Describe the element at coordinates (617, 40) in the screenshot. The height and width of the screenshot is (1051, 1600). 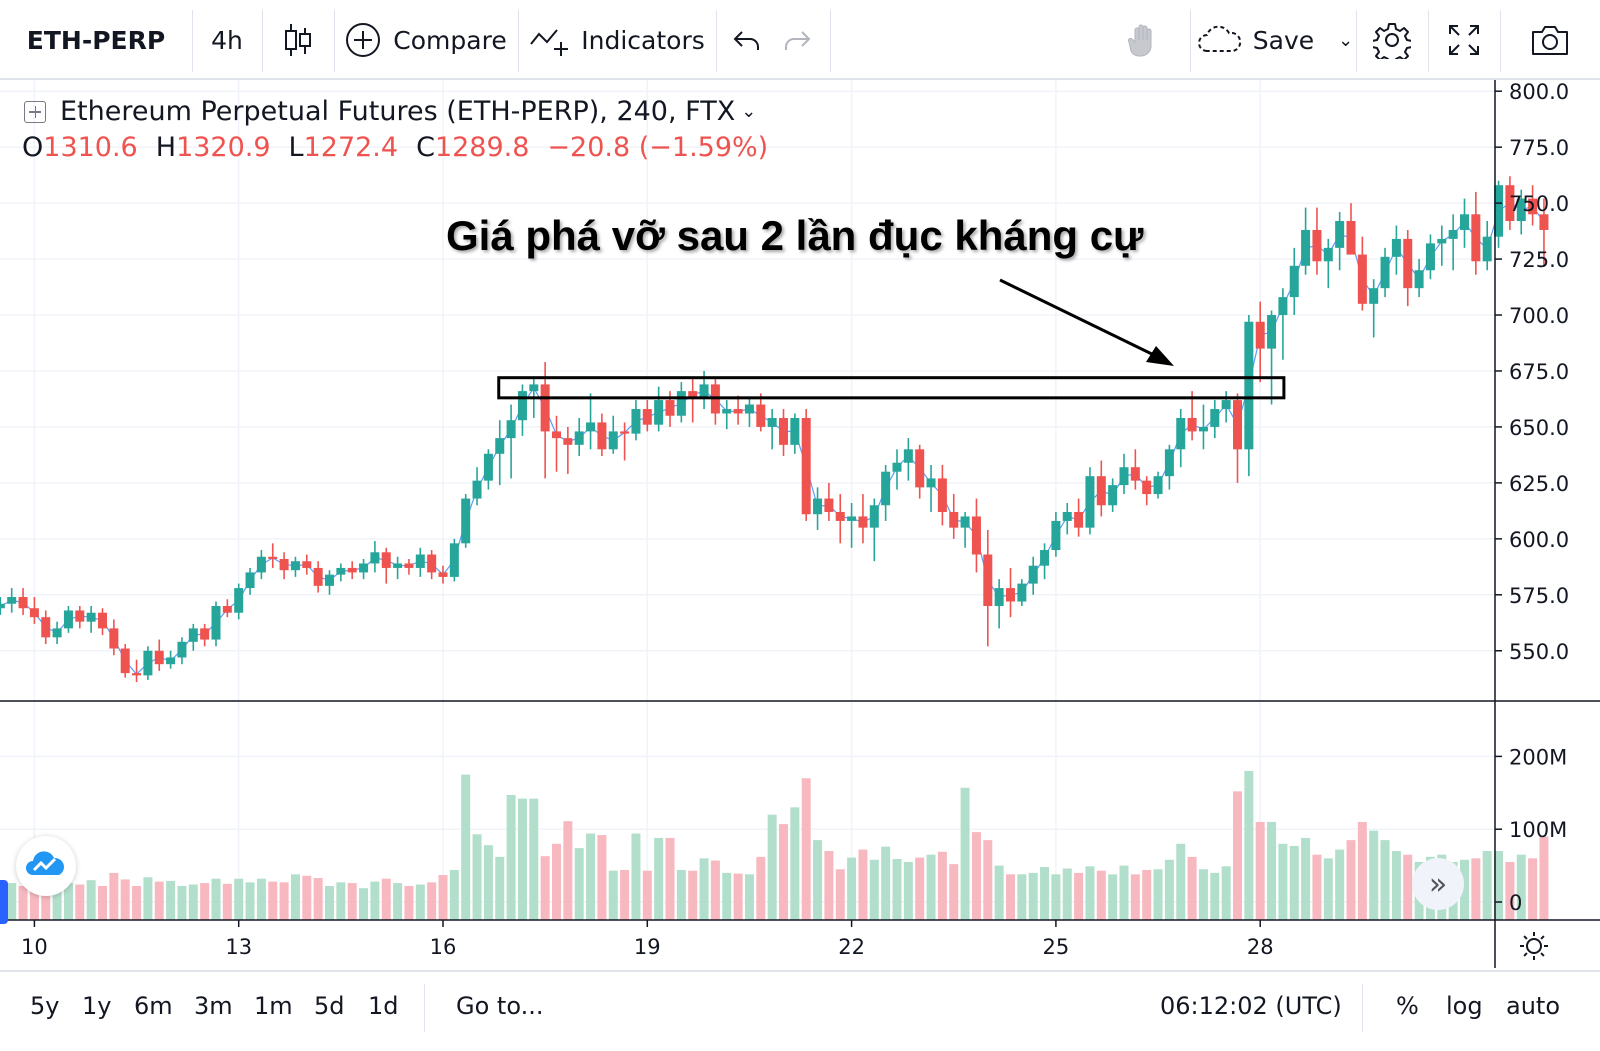
I see `indicators-button: Indicators` at that location.